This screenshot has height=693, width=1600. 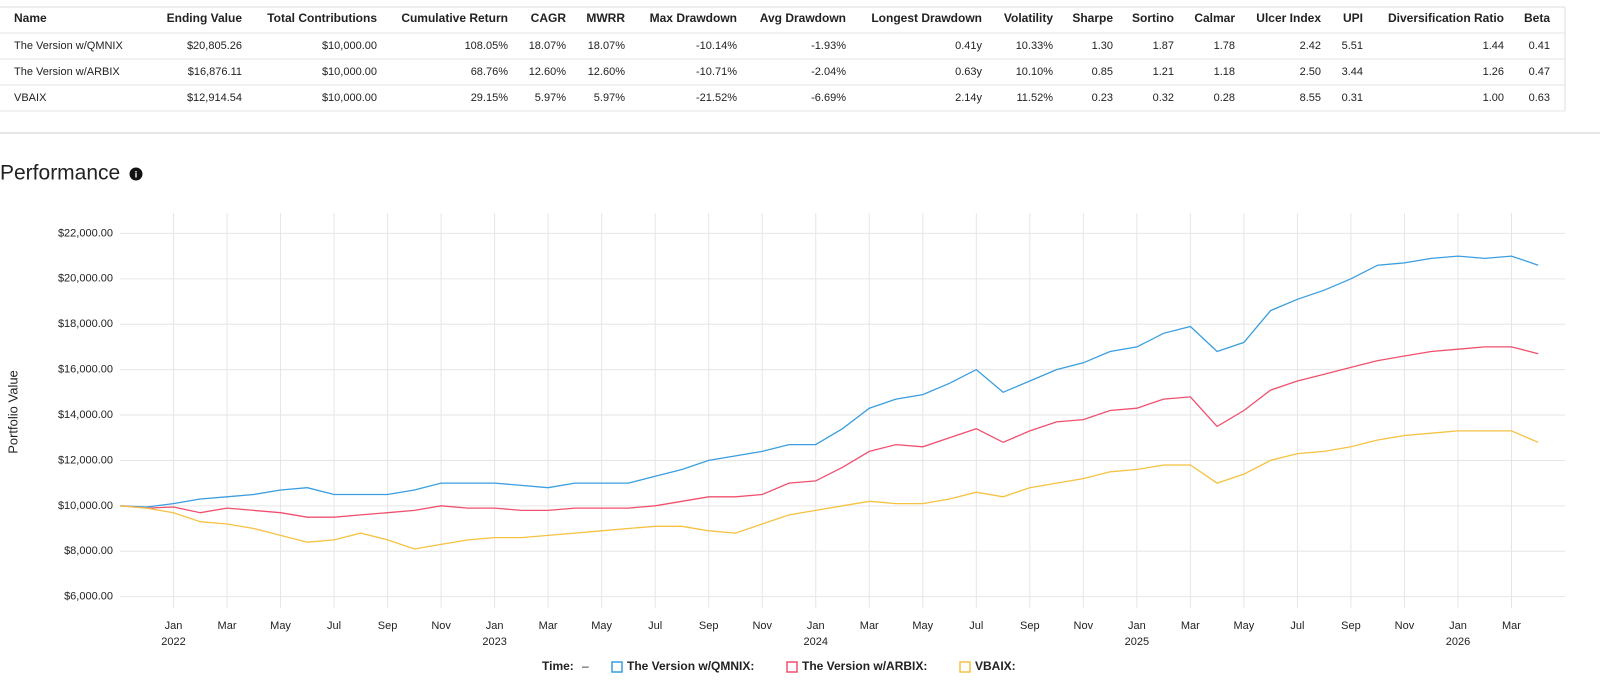 I want to click on table-cell: 29.15%, so click(x=490, y=98).